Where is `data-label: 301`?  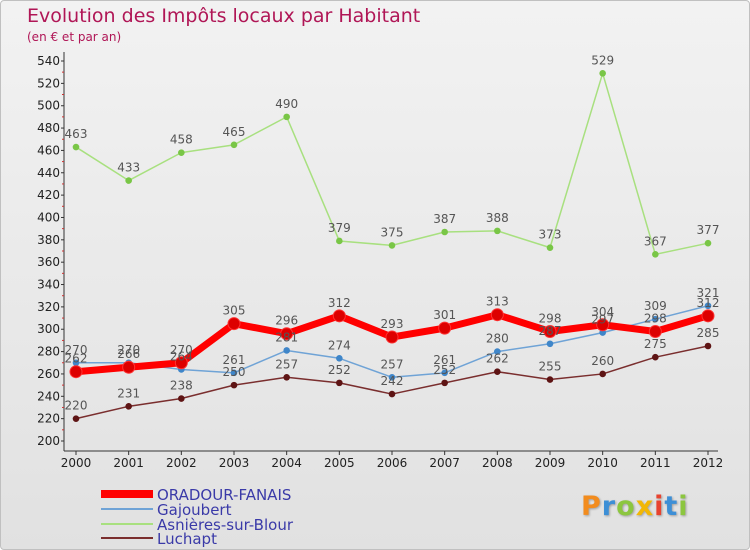 data-label: 301 is located at coordinates (444, 315).